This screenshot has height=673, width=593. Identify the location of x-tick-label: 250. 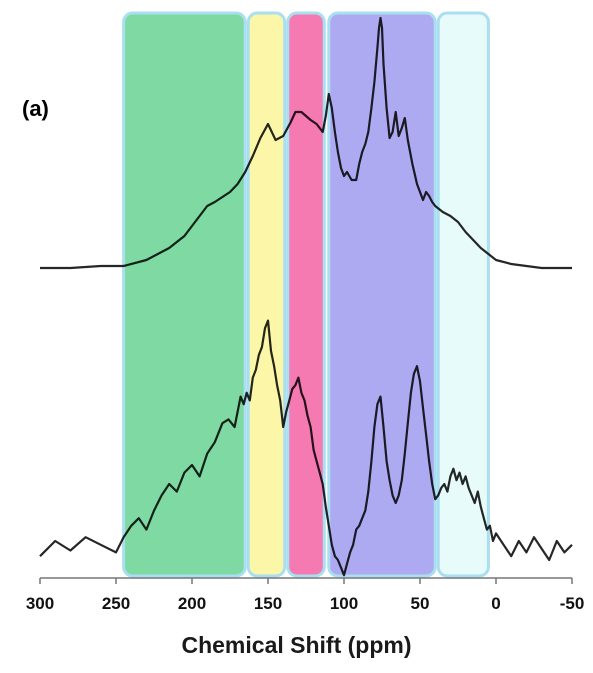
(116, 603).